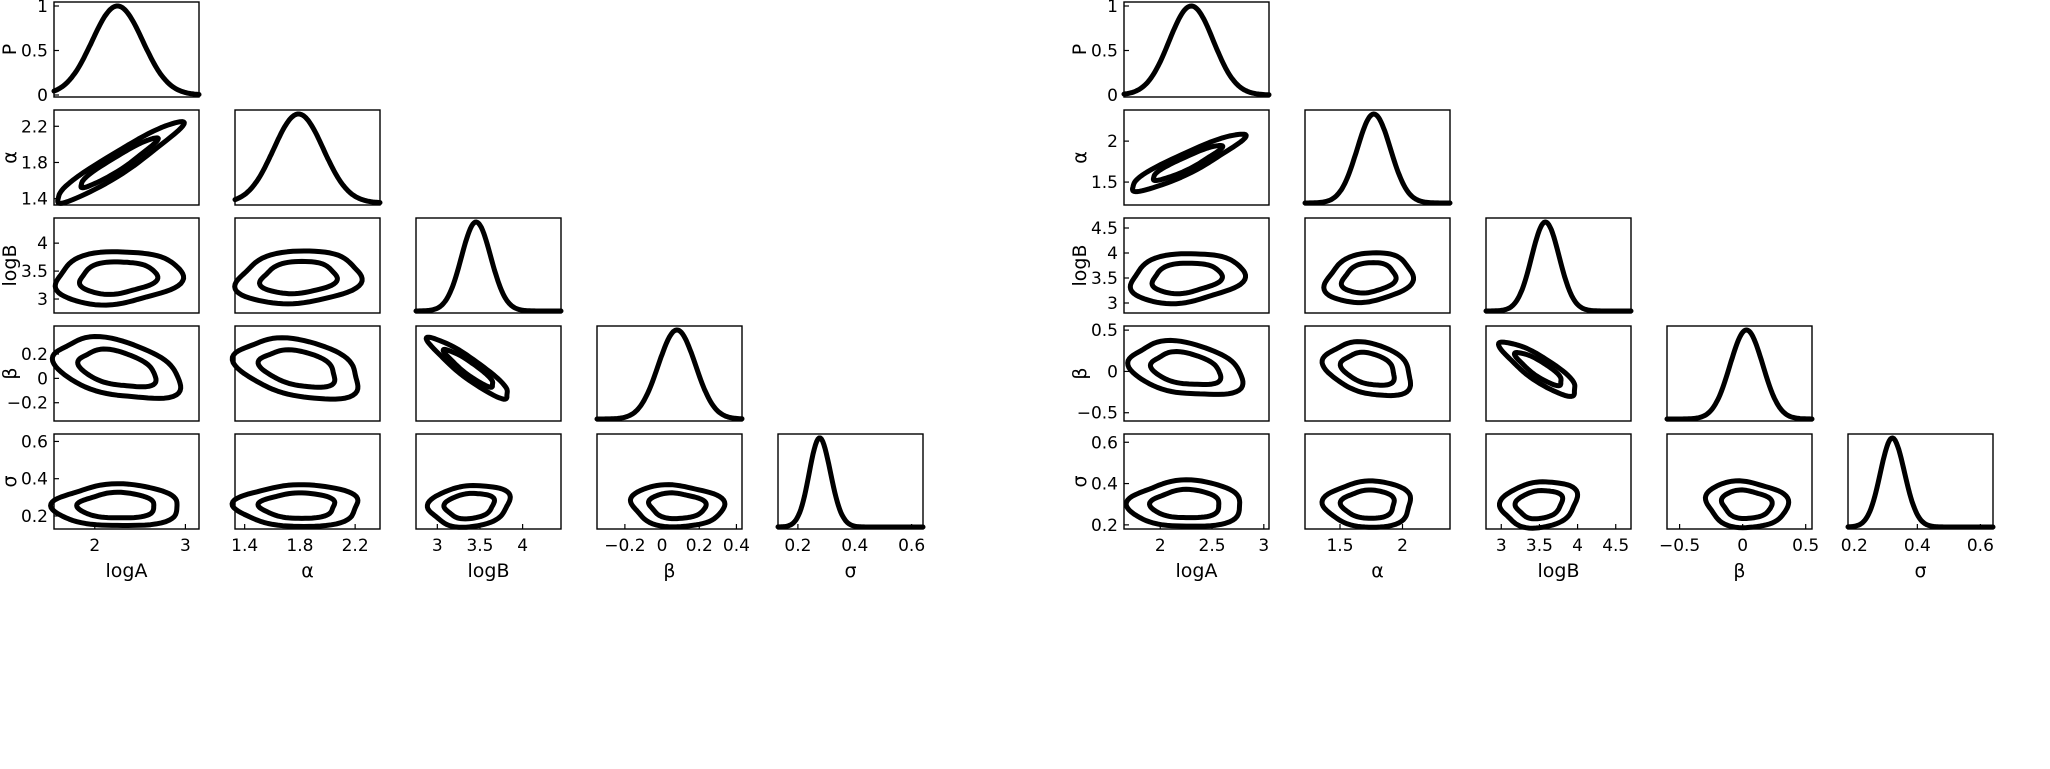  I want to click on yaxis-label-4: σ, so click(10, 481).